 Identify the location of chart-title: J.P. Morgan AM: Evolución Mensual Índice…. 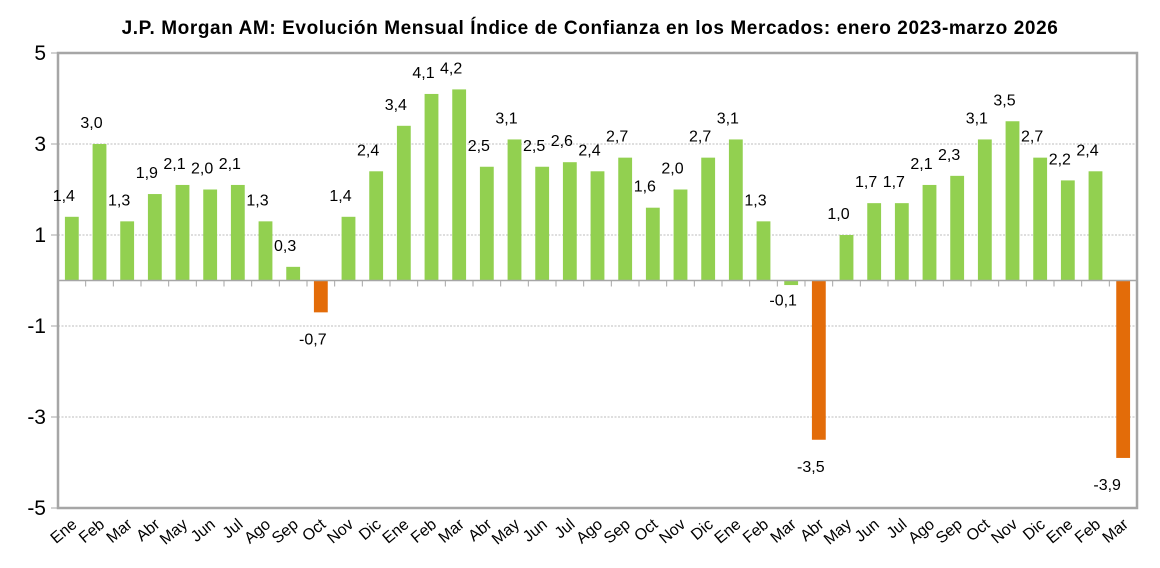
(590, 28).